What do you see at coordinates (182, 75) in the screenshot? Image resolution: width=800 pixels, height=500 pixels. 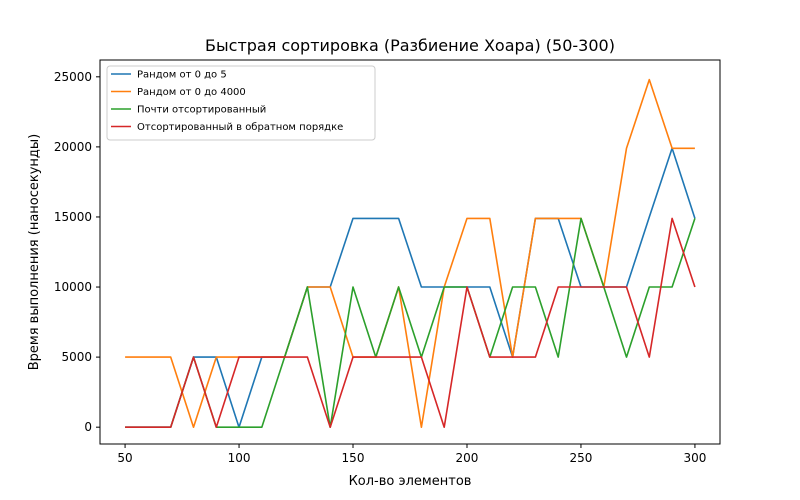 I see `legend-label-1: Рандом от 0 до 5` at bounding box center [182, 75].